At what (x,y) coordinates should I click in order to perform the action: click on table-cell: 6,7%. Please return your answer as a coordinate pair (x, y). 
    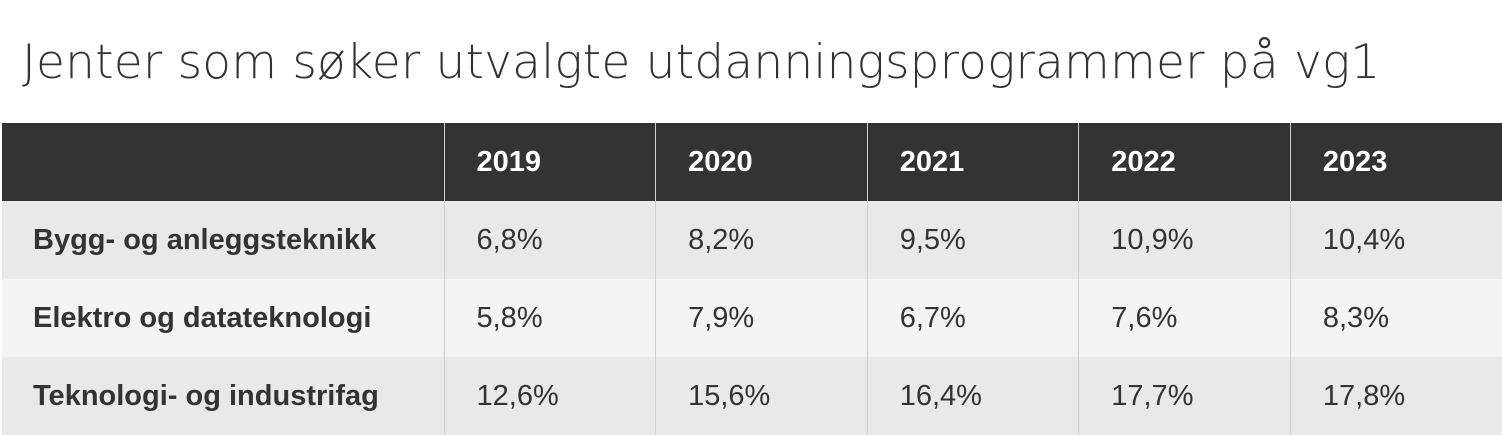
    Looking at the image, I should click on (972, 318).